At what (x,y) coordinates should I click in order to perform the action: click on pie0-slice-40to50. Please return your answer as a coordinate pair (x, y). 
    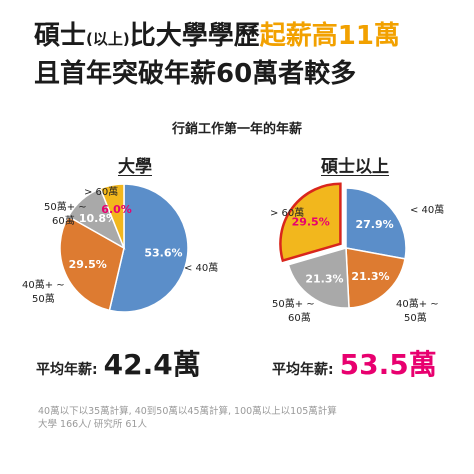
    Looking at the image, I should click on (92, 263).